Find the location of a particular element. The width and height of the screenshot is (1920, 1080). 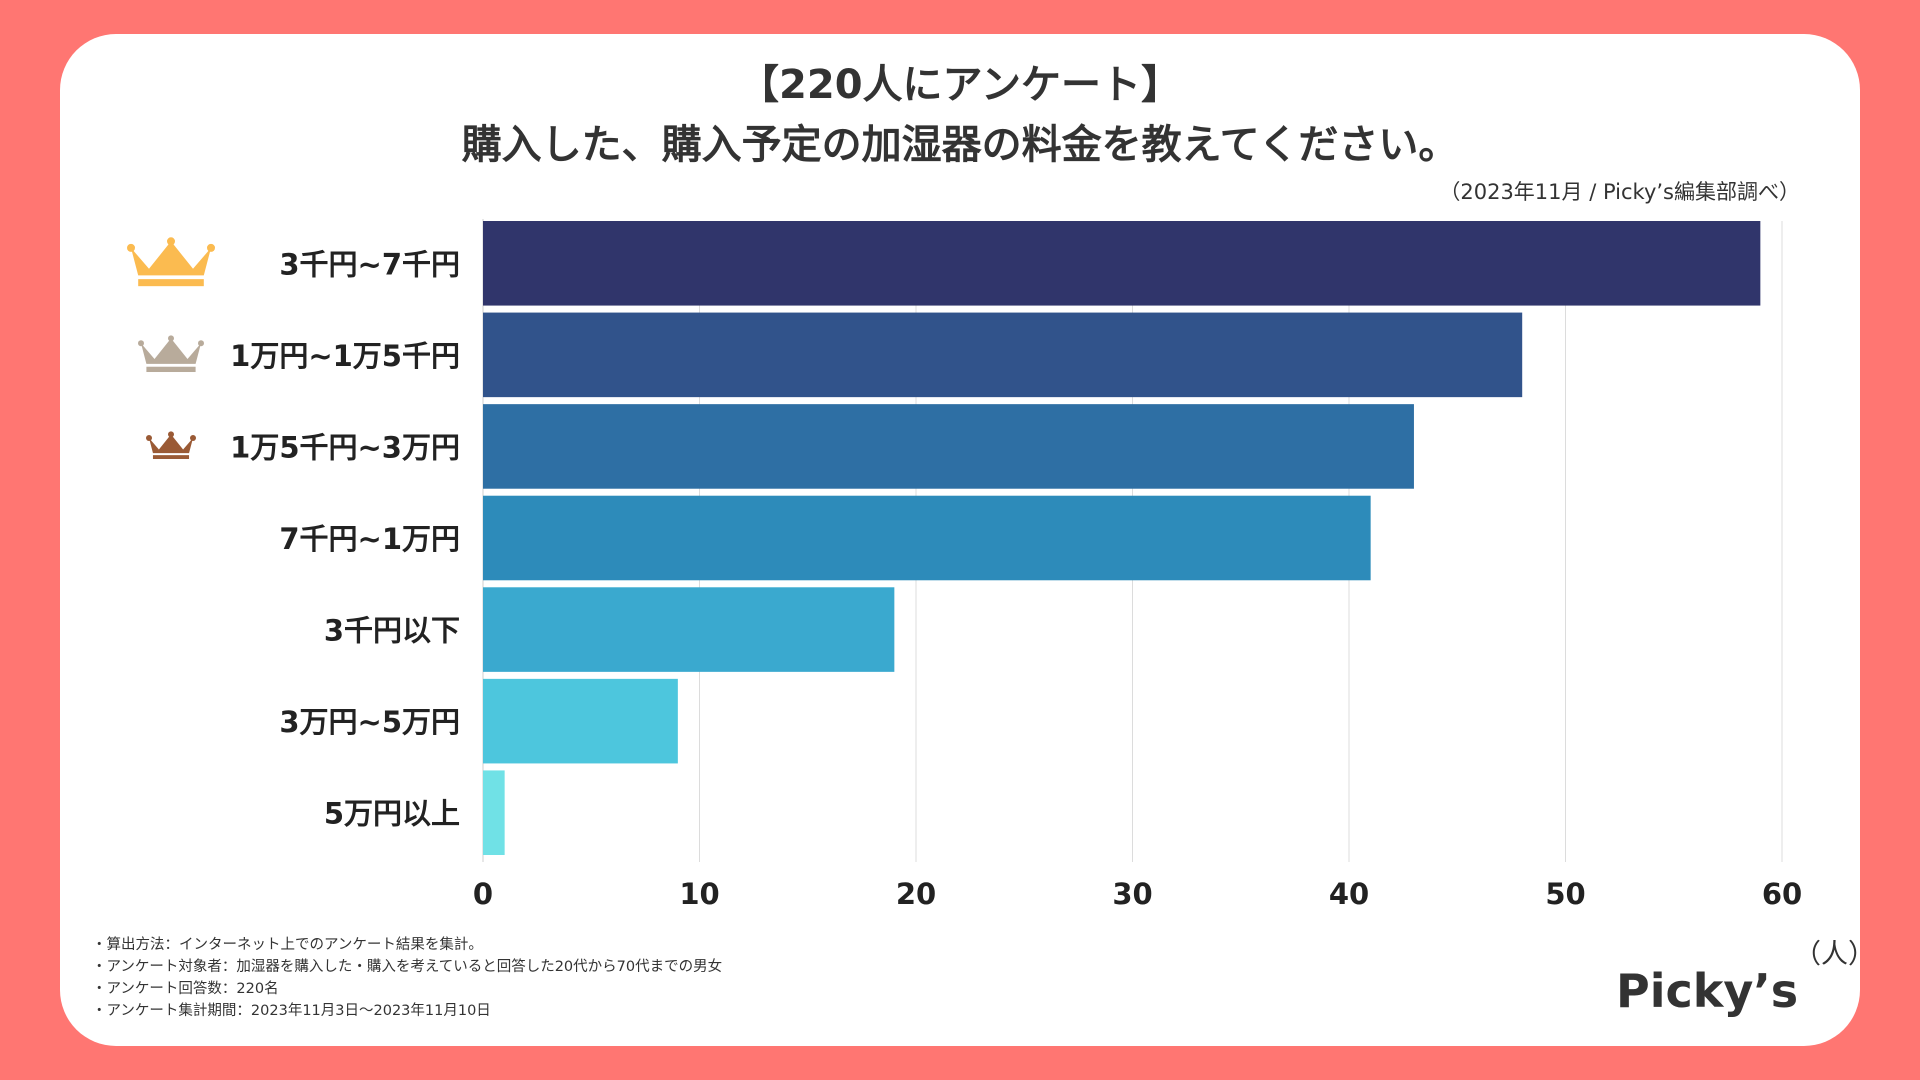

category-label: 1万円~1万5千円 is located at coordinates (345, 356).